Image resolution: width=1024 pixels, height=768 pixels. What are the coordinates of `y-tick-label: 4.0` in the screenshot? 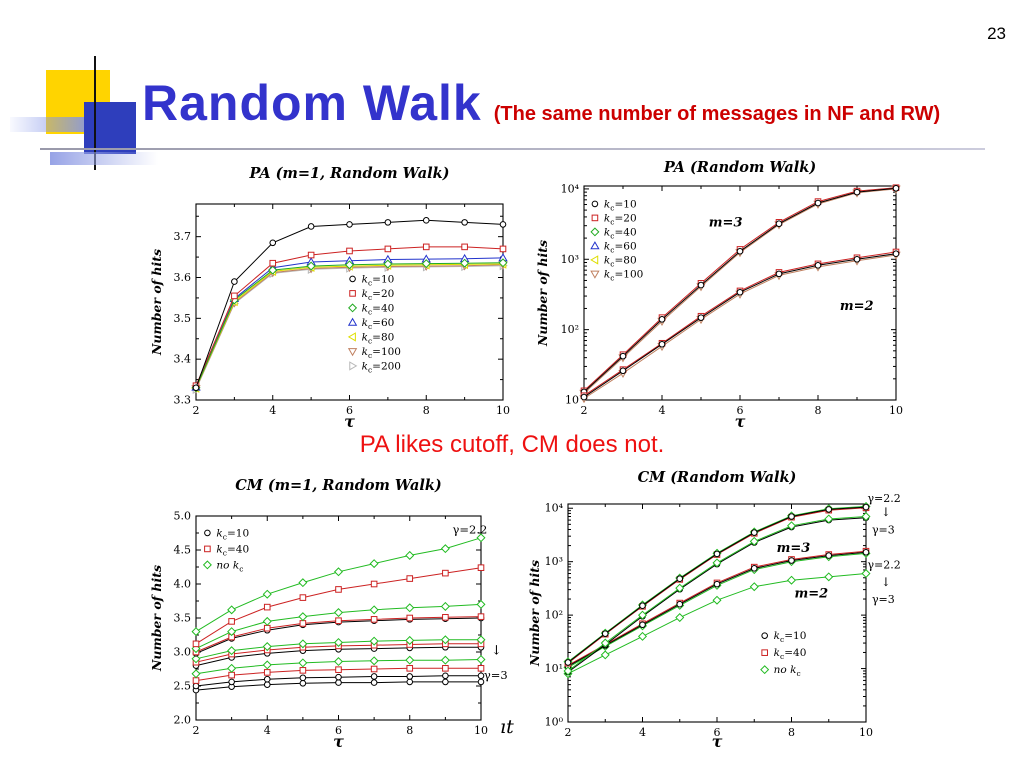 It's located at (183, 584).